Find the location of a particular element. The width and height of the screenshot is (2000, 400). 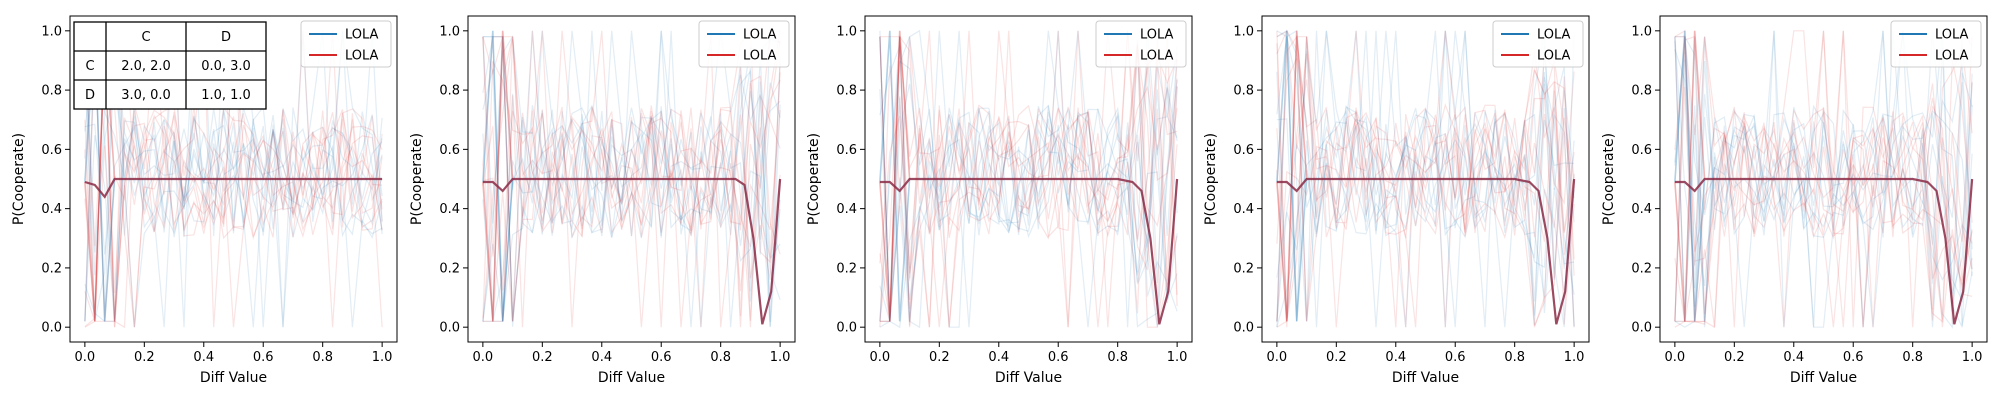

axes-frame is located at coordinates (233, 179).